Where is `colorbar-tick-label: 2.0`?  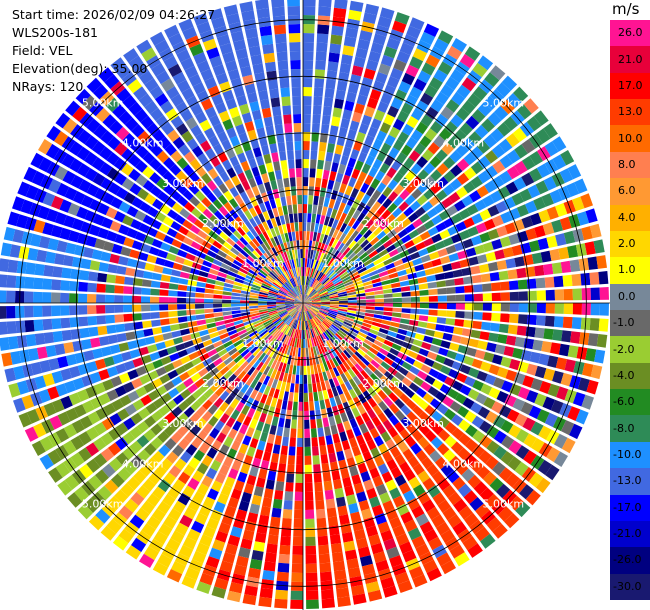 colorbar-tick-label: 2.0 is located at coordinates (627, 244).